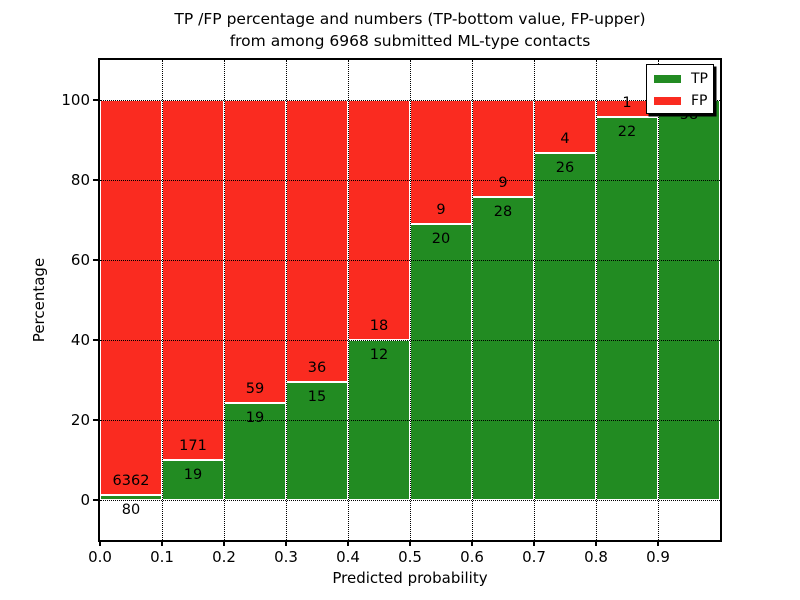 This screenshot has height=600, width=800. What do you see at coordinates (39, 300) in the screenshot?
I see `y-axis-label: Percentage` at bounding box center [39, 300].